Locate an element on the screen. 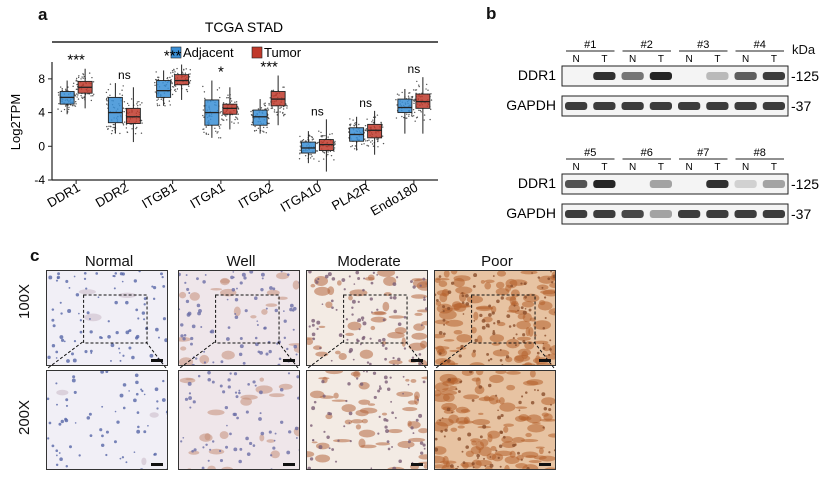 The height and width of the screenshot is (483, 837). significance-ddr1: *** is located at coordinates (76, 60).